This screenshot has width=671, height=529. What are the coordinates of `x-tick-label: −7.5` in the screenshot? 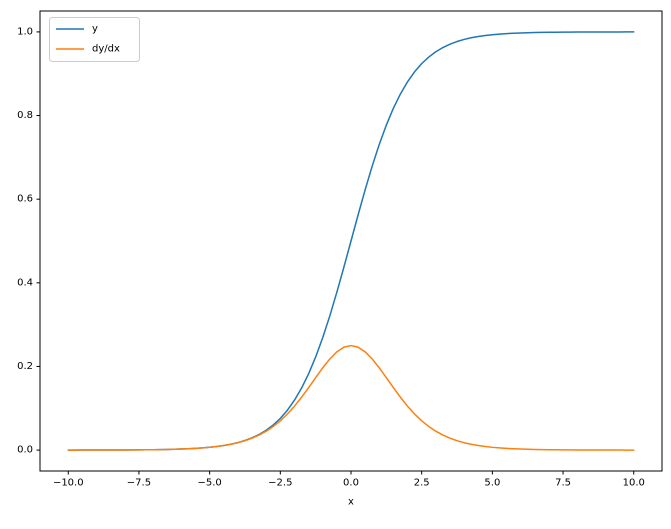 It's located at (139, 482).